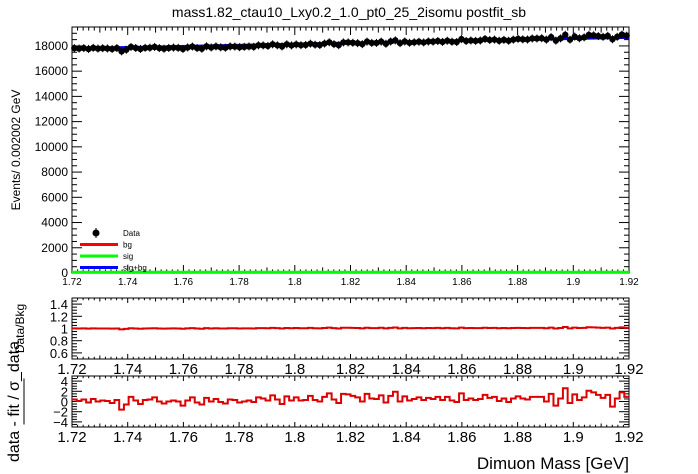 Image resolution: width=698 pixels, height=474 pixels. What do you see at coordinates (60, 412) in the screenshot?
I see `y-tick-label: −2` at bounding box center [60, 412].